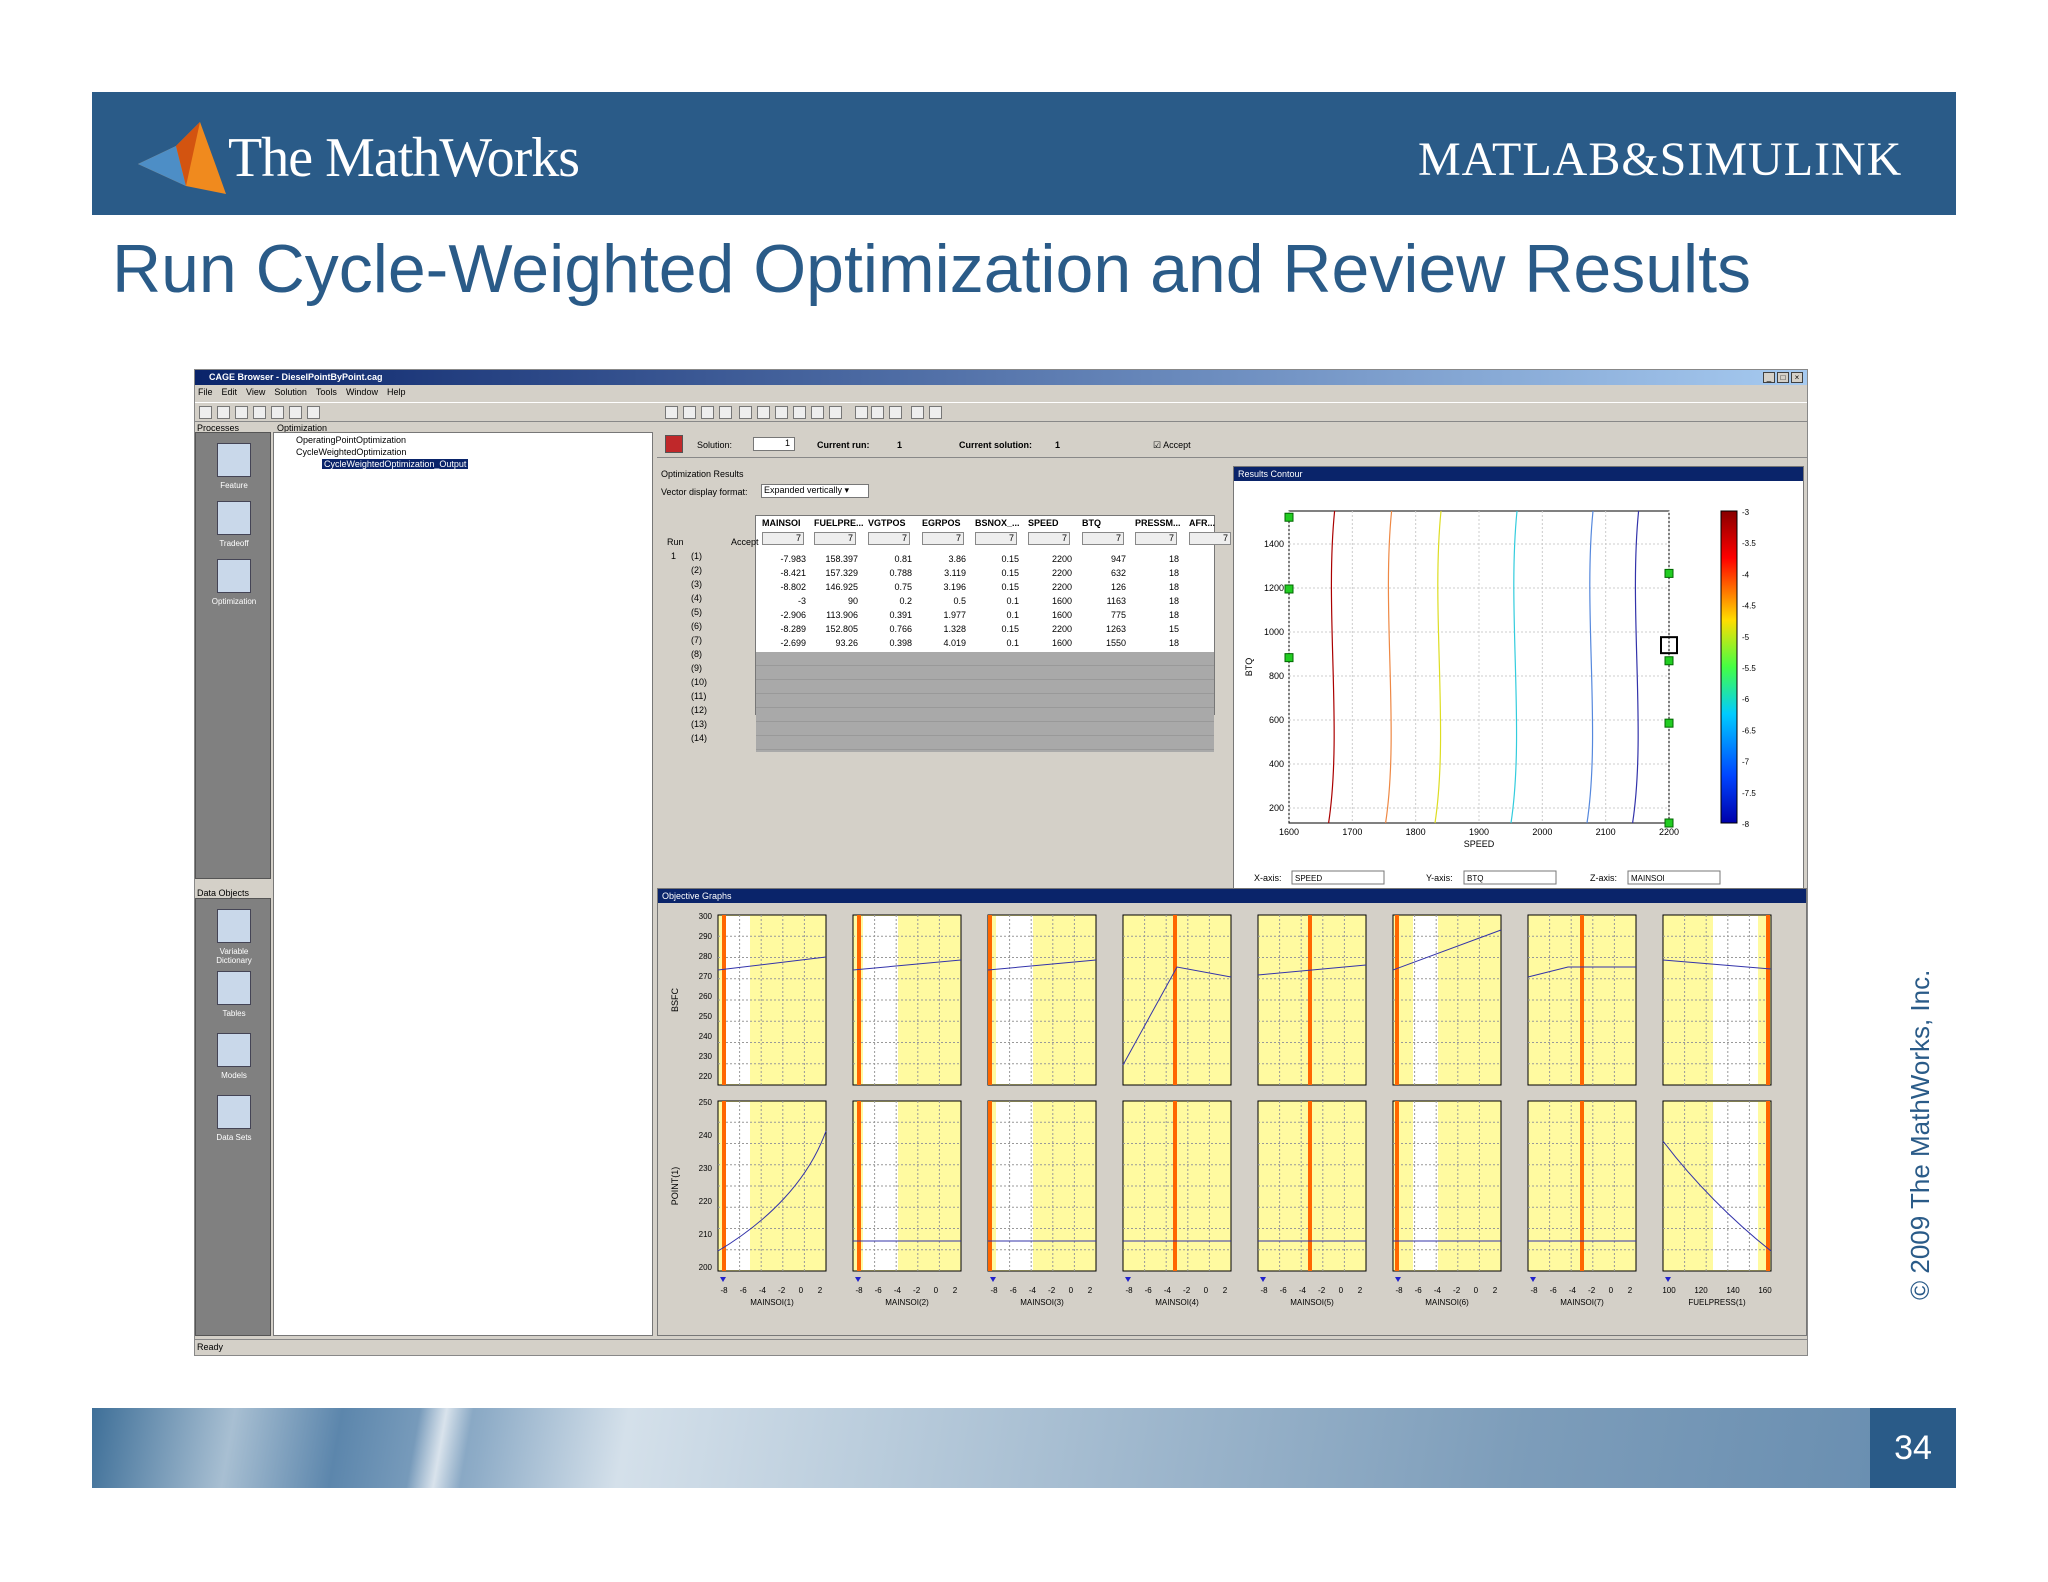  Describe the element at coordinates (1118, 573) in the screenshot. I see `table-cell: 632` at that location.